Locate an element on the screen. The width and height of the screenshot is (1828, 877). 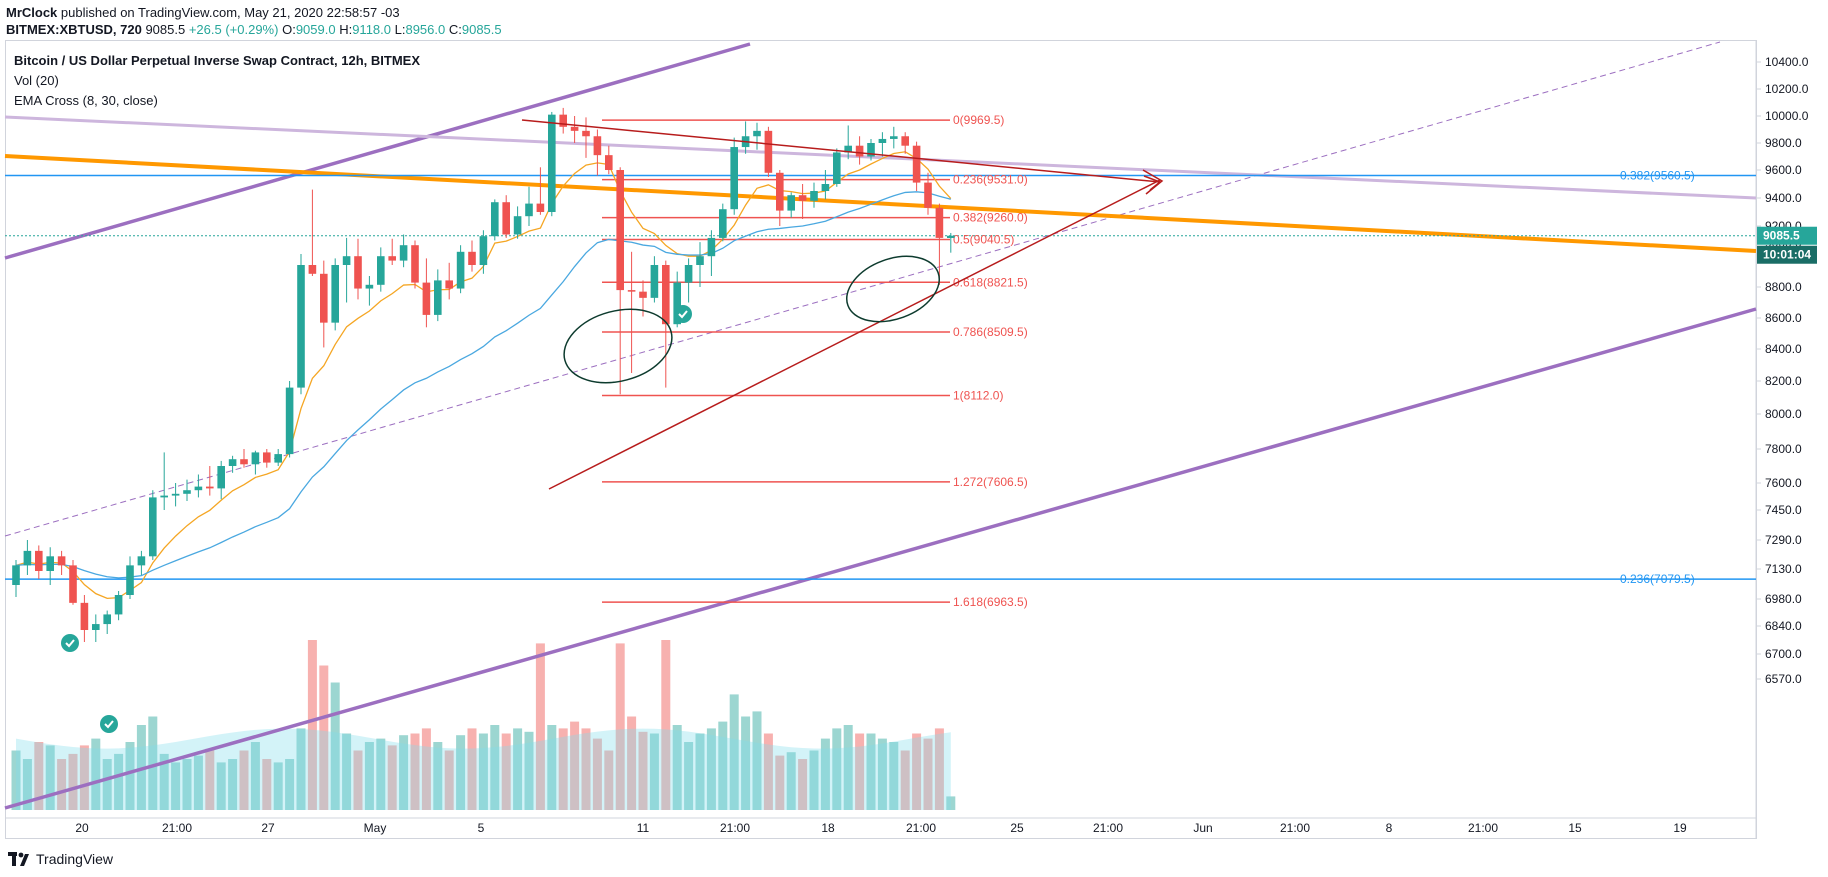
fib-level-label: 0.786(8509.5) is located at coordinates (990, 332).